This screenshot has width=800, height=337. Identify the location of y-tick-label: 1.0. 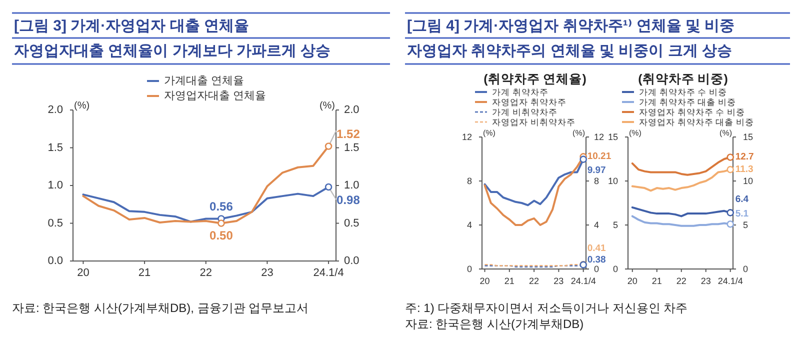
(55, 186).